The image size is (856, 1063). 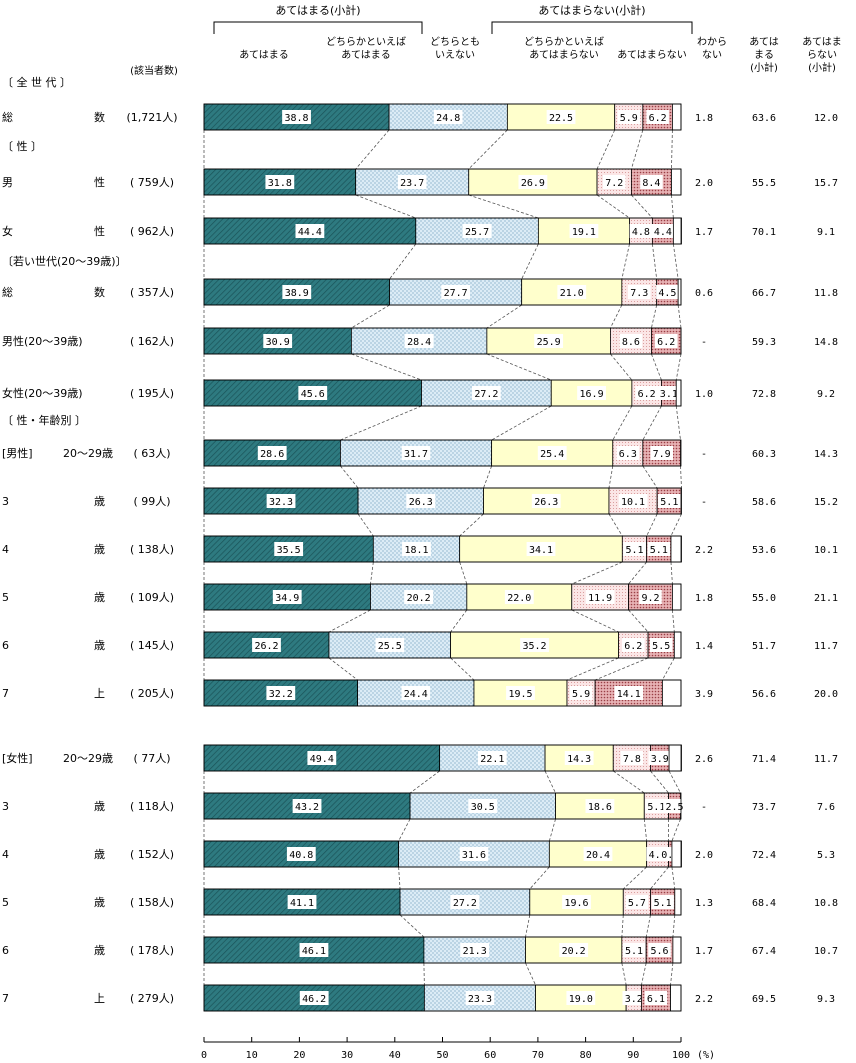 I want to click on row-3-value-3: 19.1, so click(x=584, y=232).